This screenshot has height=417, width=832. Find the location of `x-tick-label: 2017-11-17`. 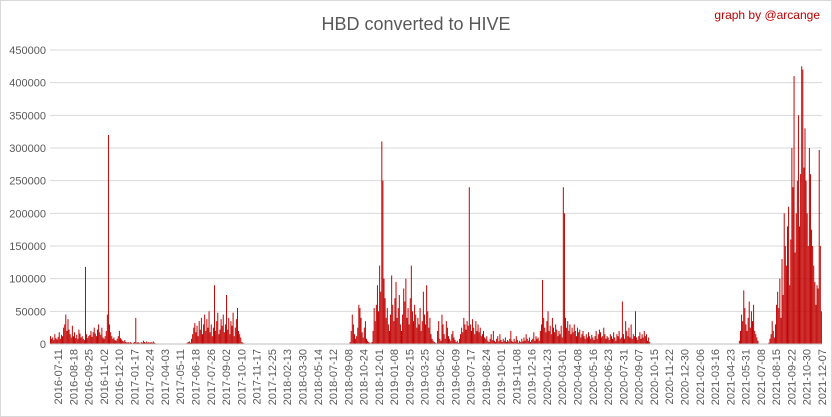

x-tick-label: 2017-11-17 is located at coordinates (258, 376).